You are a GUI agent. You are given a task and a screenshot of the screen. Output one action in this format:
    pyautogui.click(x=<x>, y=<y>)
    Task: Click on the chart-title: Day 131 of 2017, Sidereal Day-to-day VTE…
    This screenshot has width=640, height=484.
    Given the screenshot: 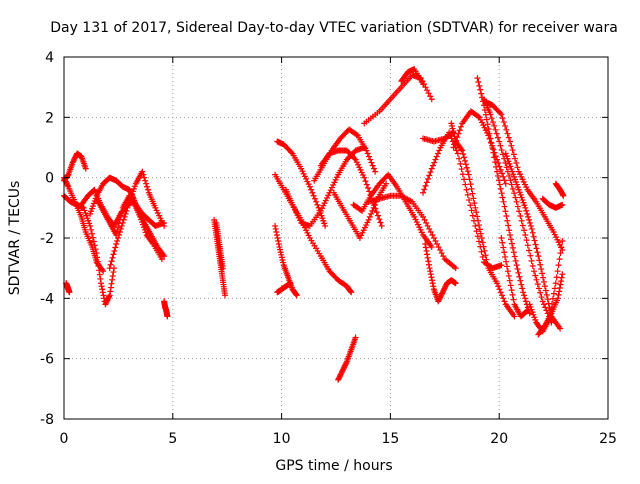 What is the action you would take?
    pyautogui.click(x=334, y=28)
    